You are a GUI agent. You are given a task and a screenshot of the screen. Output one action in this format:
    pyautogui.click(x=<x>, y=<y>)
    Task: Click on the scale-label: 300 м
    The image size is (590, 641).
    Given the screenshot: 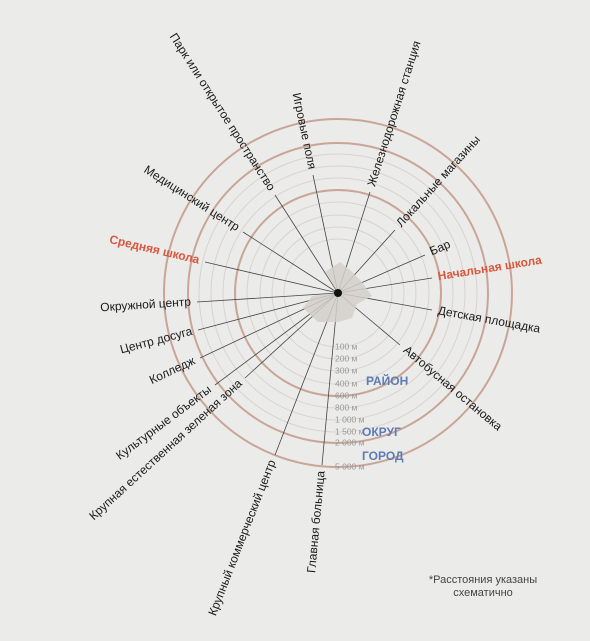 What is the action you would take?
    pyautogui.click(x=346, y=370)
    